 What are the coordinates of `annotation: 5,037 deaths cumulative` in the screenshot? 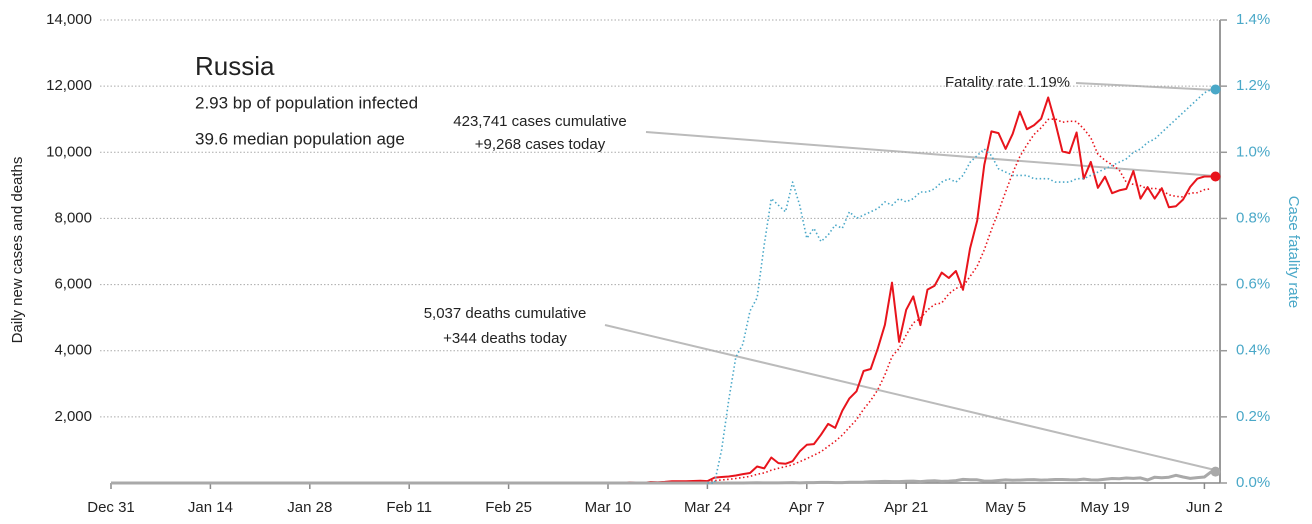 It's located at (505, 313).